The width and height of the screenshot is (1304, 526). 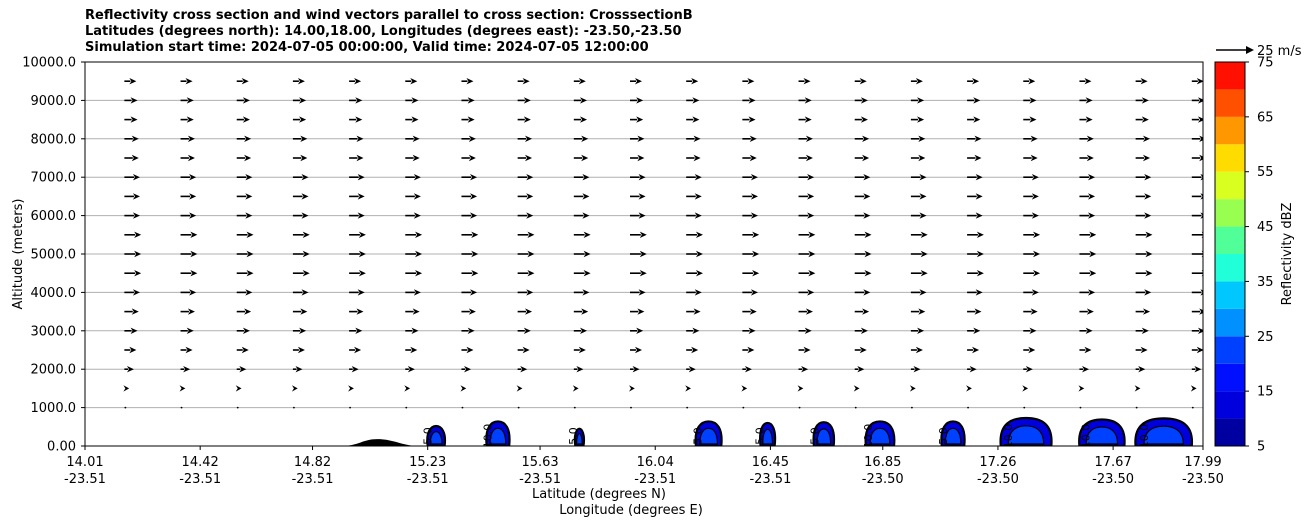 What do you see at coordinates (54, 101) in the screenshot?
I see `y-tick-label: 9000.0` at bounding box center [54, 101].